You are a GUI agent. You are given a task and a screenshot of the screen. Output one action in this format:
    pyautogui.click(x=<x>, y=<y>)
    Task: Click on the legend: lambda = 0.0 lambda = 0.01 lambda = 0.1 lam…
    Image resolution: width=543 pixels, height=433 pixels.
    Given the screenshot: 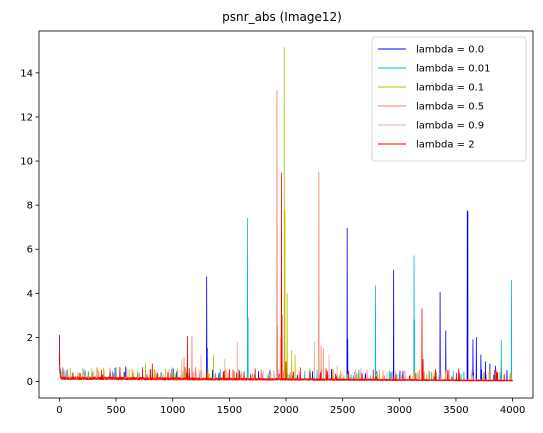 What is the action you would take?
    pyautogui.click(x=449, y=99)
    